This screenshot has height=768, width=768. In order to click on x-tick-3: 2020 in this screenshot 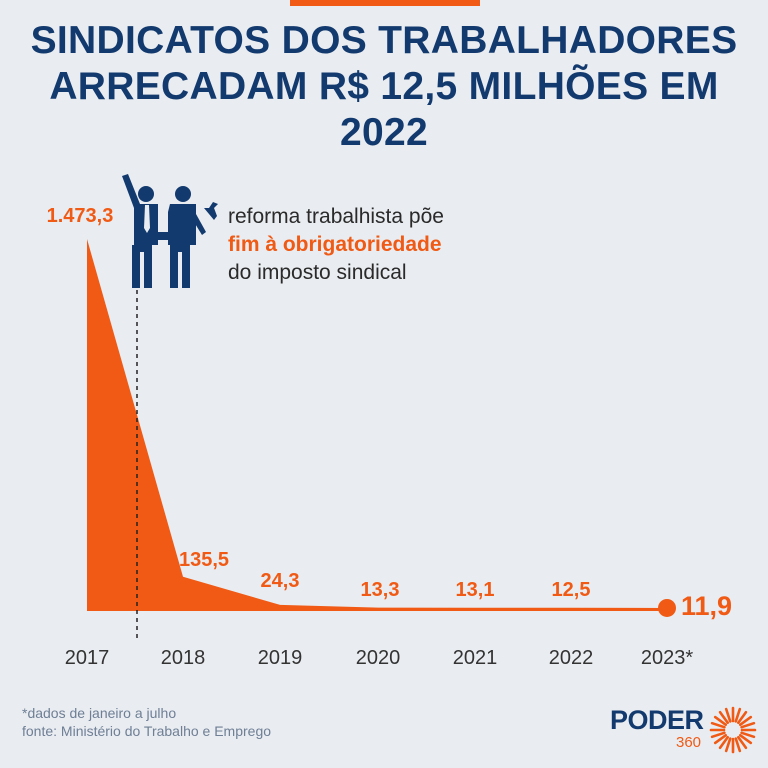, I will do `click(378, 658)`.